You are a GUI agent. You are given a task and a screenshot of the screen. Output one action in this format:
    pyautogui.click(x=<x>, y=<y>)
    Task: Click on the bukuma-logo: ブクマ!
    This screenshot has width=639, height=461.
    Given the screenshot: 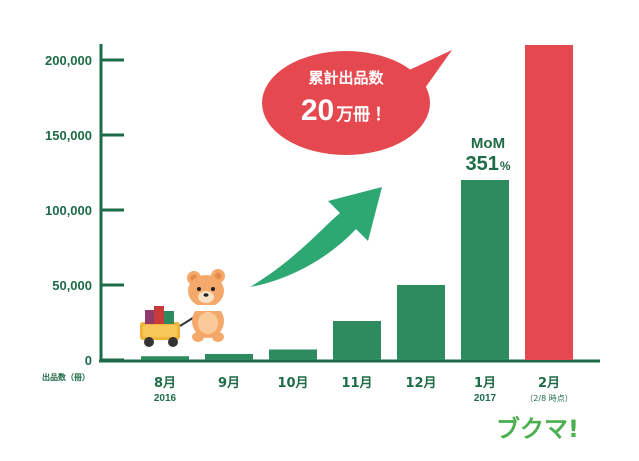 What is the action you would take?
    pyautogui.click(x=537, y=429)
    